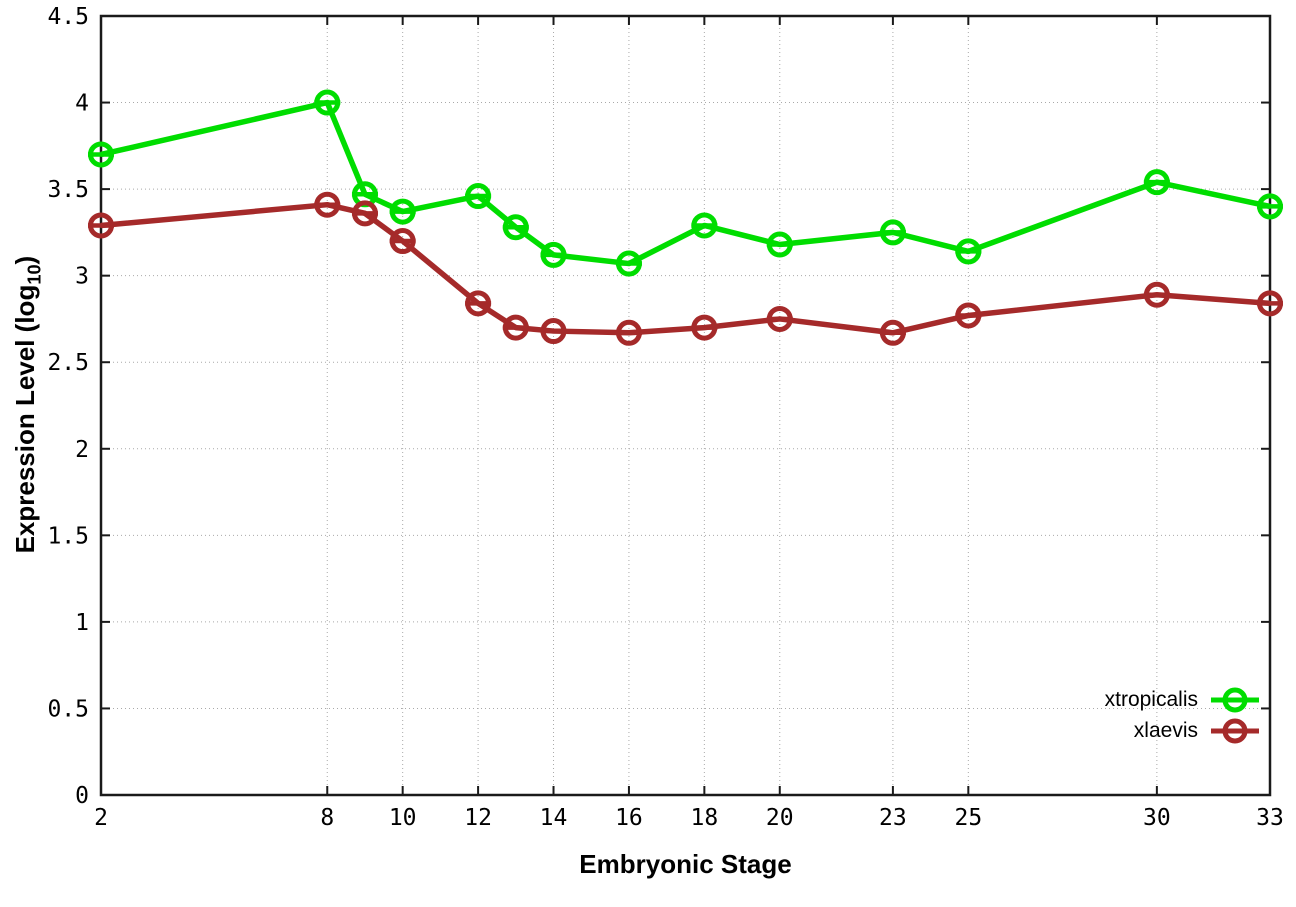  What do you see at coordinates (327, 818) in the screenshot?
I see `x-tick-label: 8` at bounding box center [327, 818].